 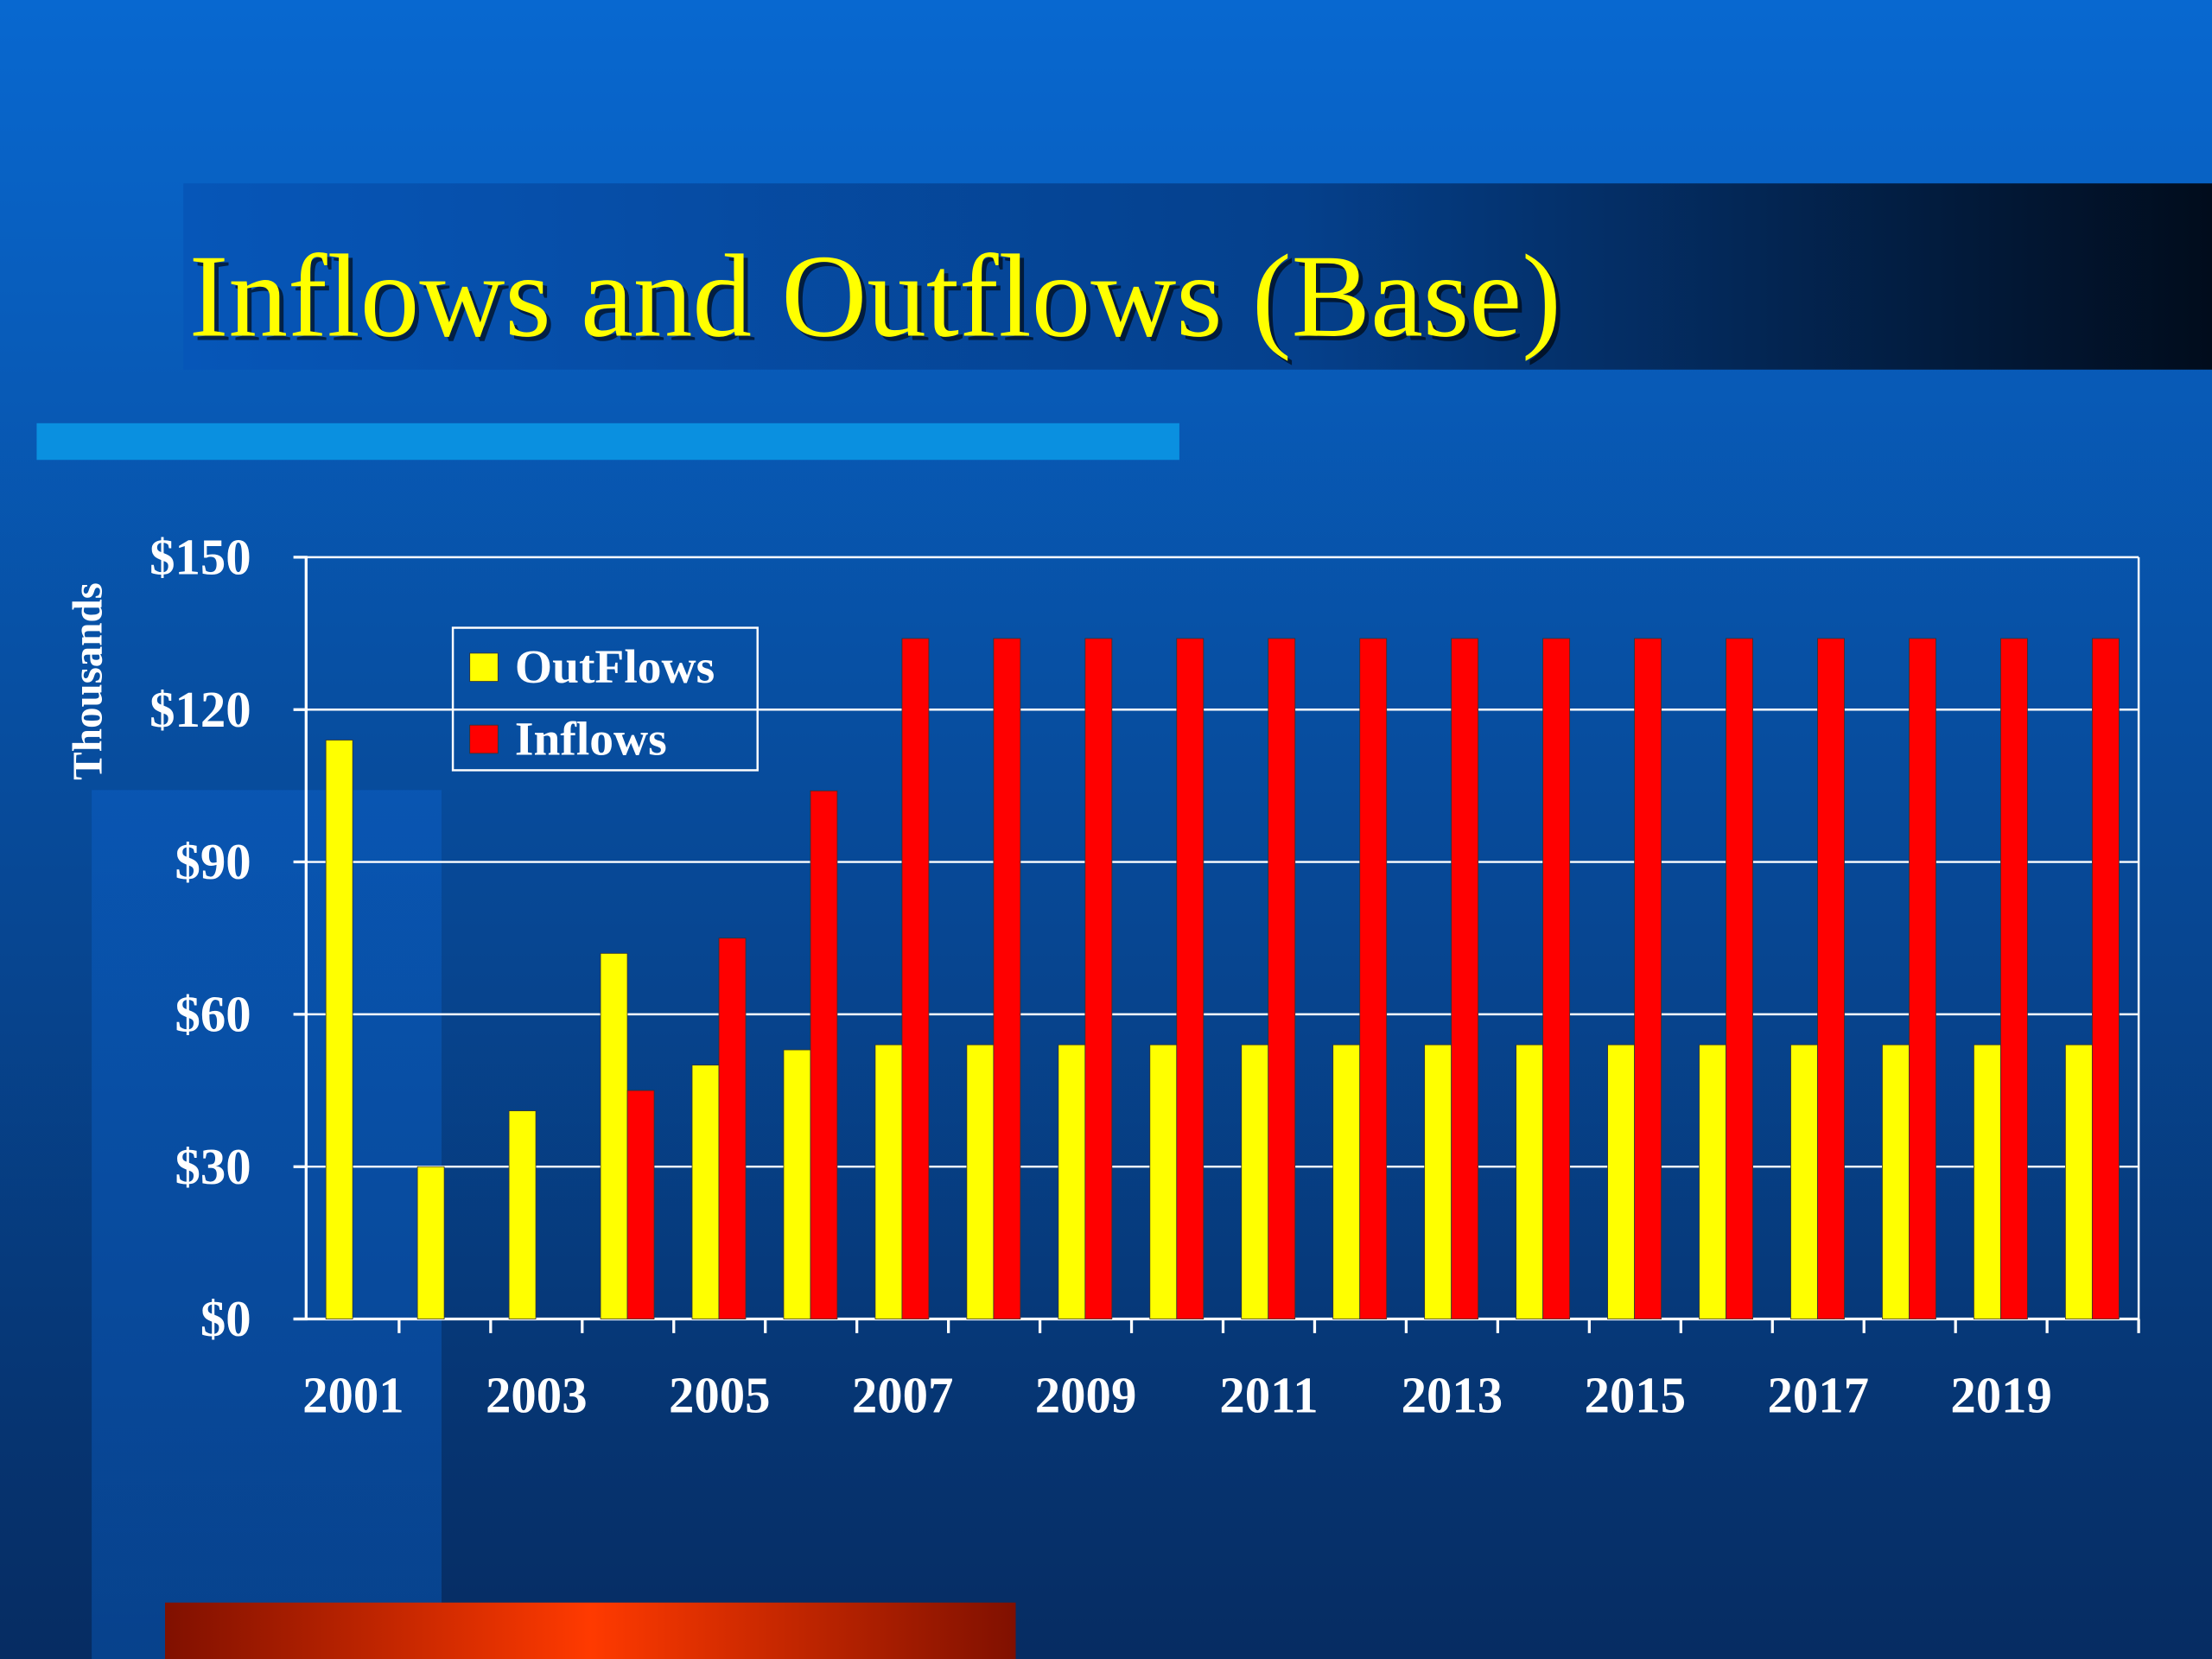 I want to click on chart-title-shadow: Inflows and Outflows (Base), so click(x=880, y=299).